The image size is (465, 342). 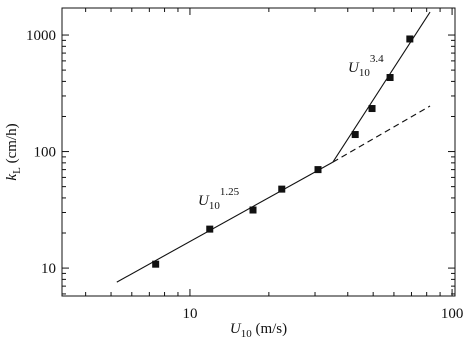 I want to click on annotation: U10 1.25, so click(x=219, y=199).